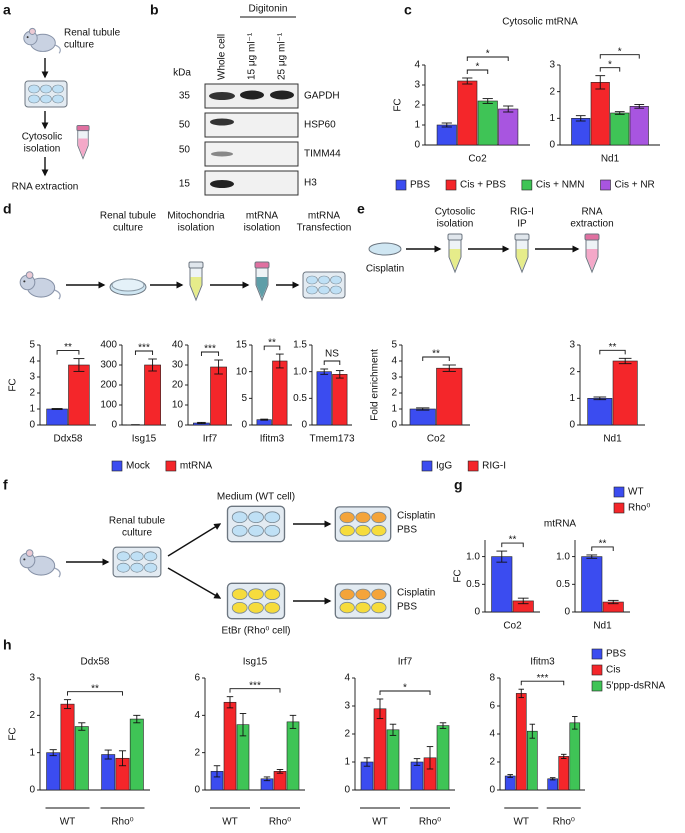 The width and height of the screenshot is (685, 833). What do you see at coordinates (492, 706) in the screenshot?
I see `y-tick-label: 6` at bounding box center [492, 706].